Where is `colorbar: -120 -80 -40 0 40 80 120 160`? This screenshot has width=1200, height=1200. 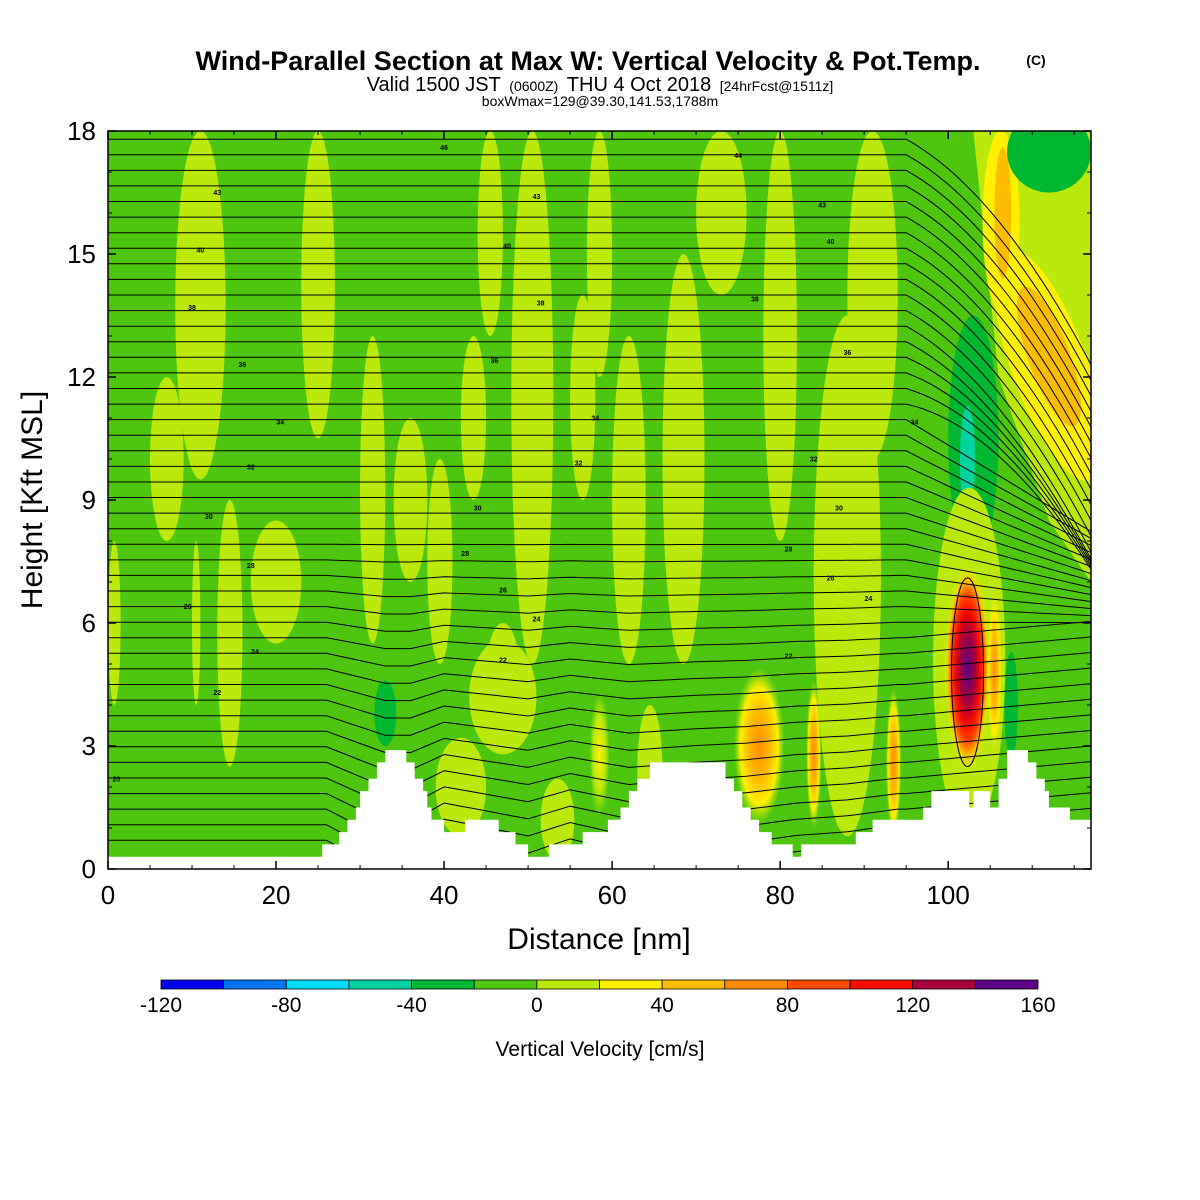
colorbar: -120 -80 -40 0 40 80 120 160 is located at coordinates (598, 998).